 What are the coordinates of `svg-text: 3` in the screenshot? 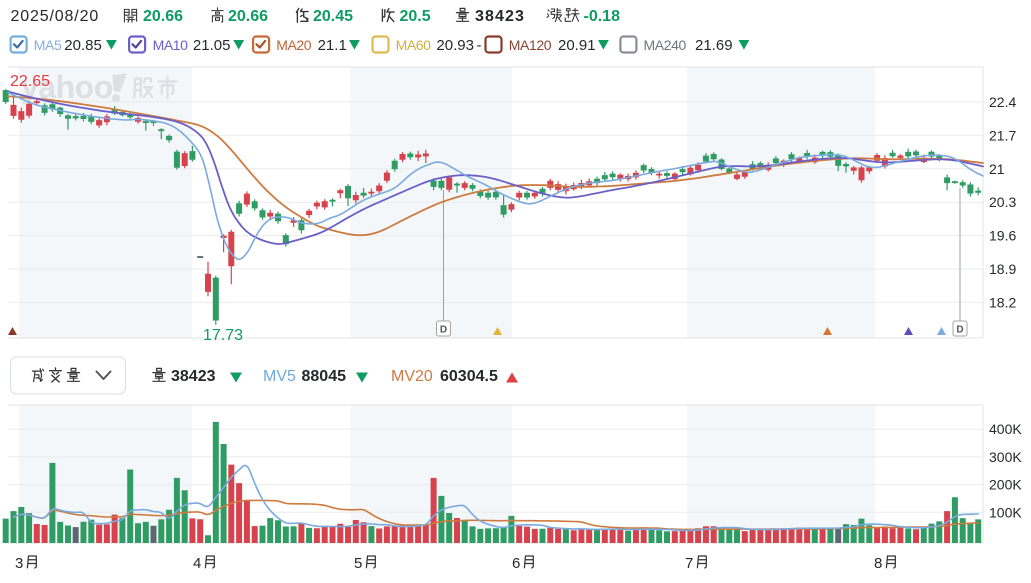 It's located at (19, 563).